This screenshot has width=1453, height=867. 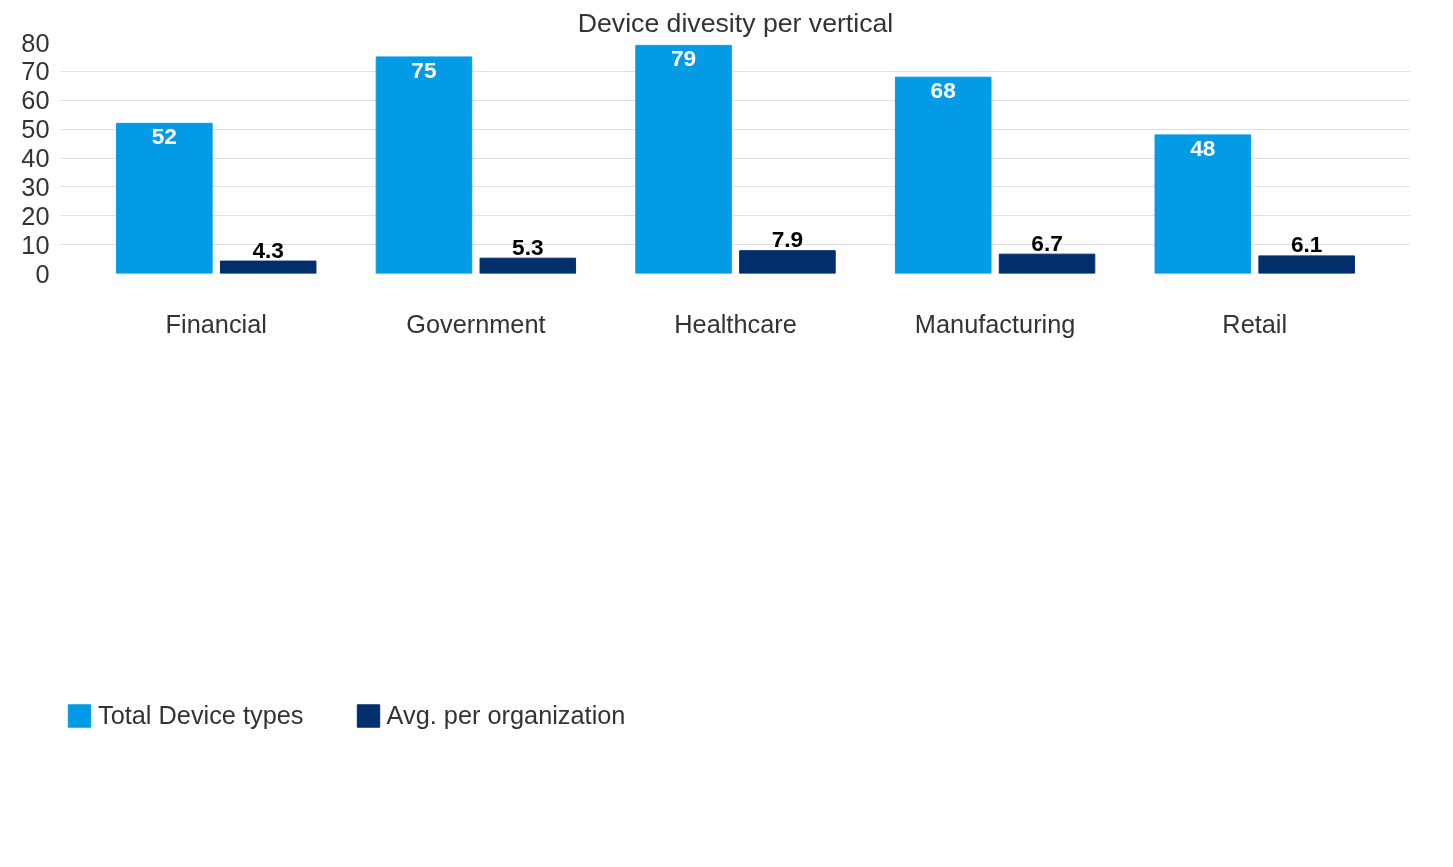 What do you see at coordinates (683, 58) in the screenshot?
I see `data-label: 79` at bounding box center [683, 58].